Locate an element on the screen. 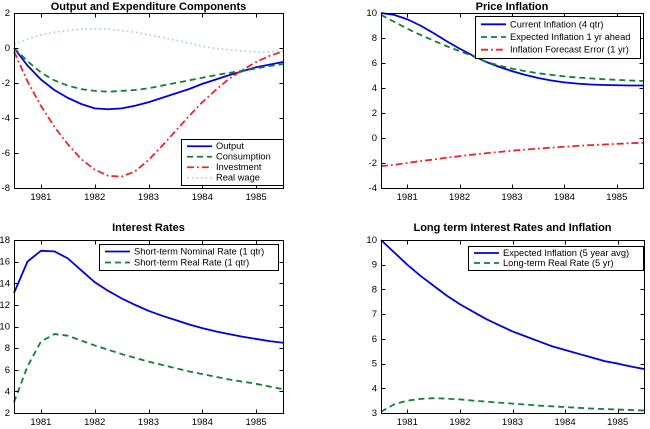  legend-label-short-term-real-rate-1-qtr: Short-term Real Rate (1 qtr) is located at coordinates (191, 262).